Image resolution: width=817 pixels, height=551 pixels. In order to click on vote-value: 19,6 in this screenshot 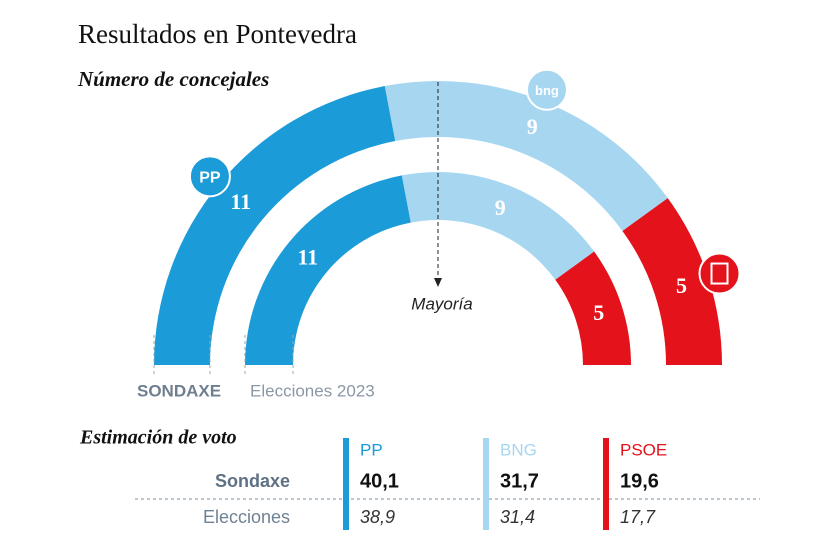, I will do `click(639, 481)`.